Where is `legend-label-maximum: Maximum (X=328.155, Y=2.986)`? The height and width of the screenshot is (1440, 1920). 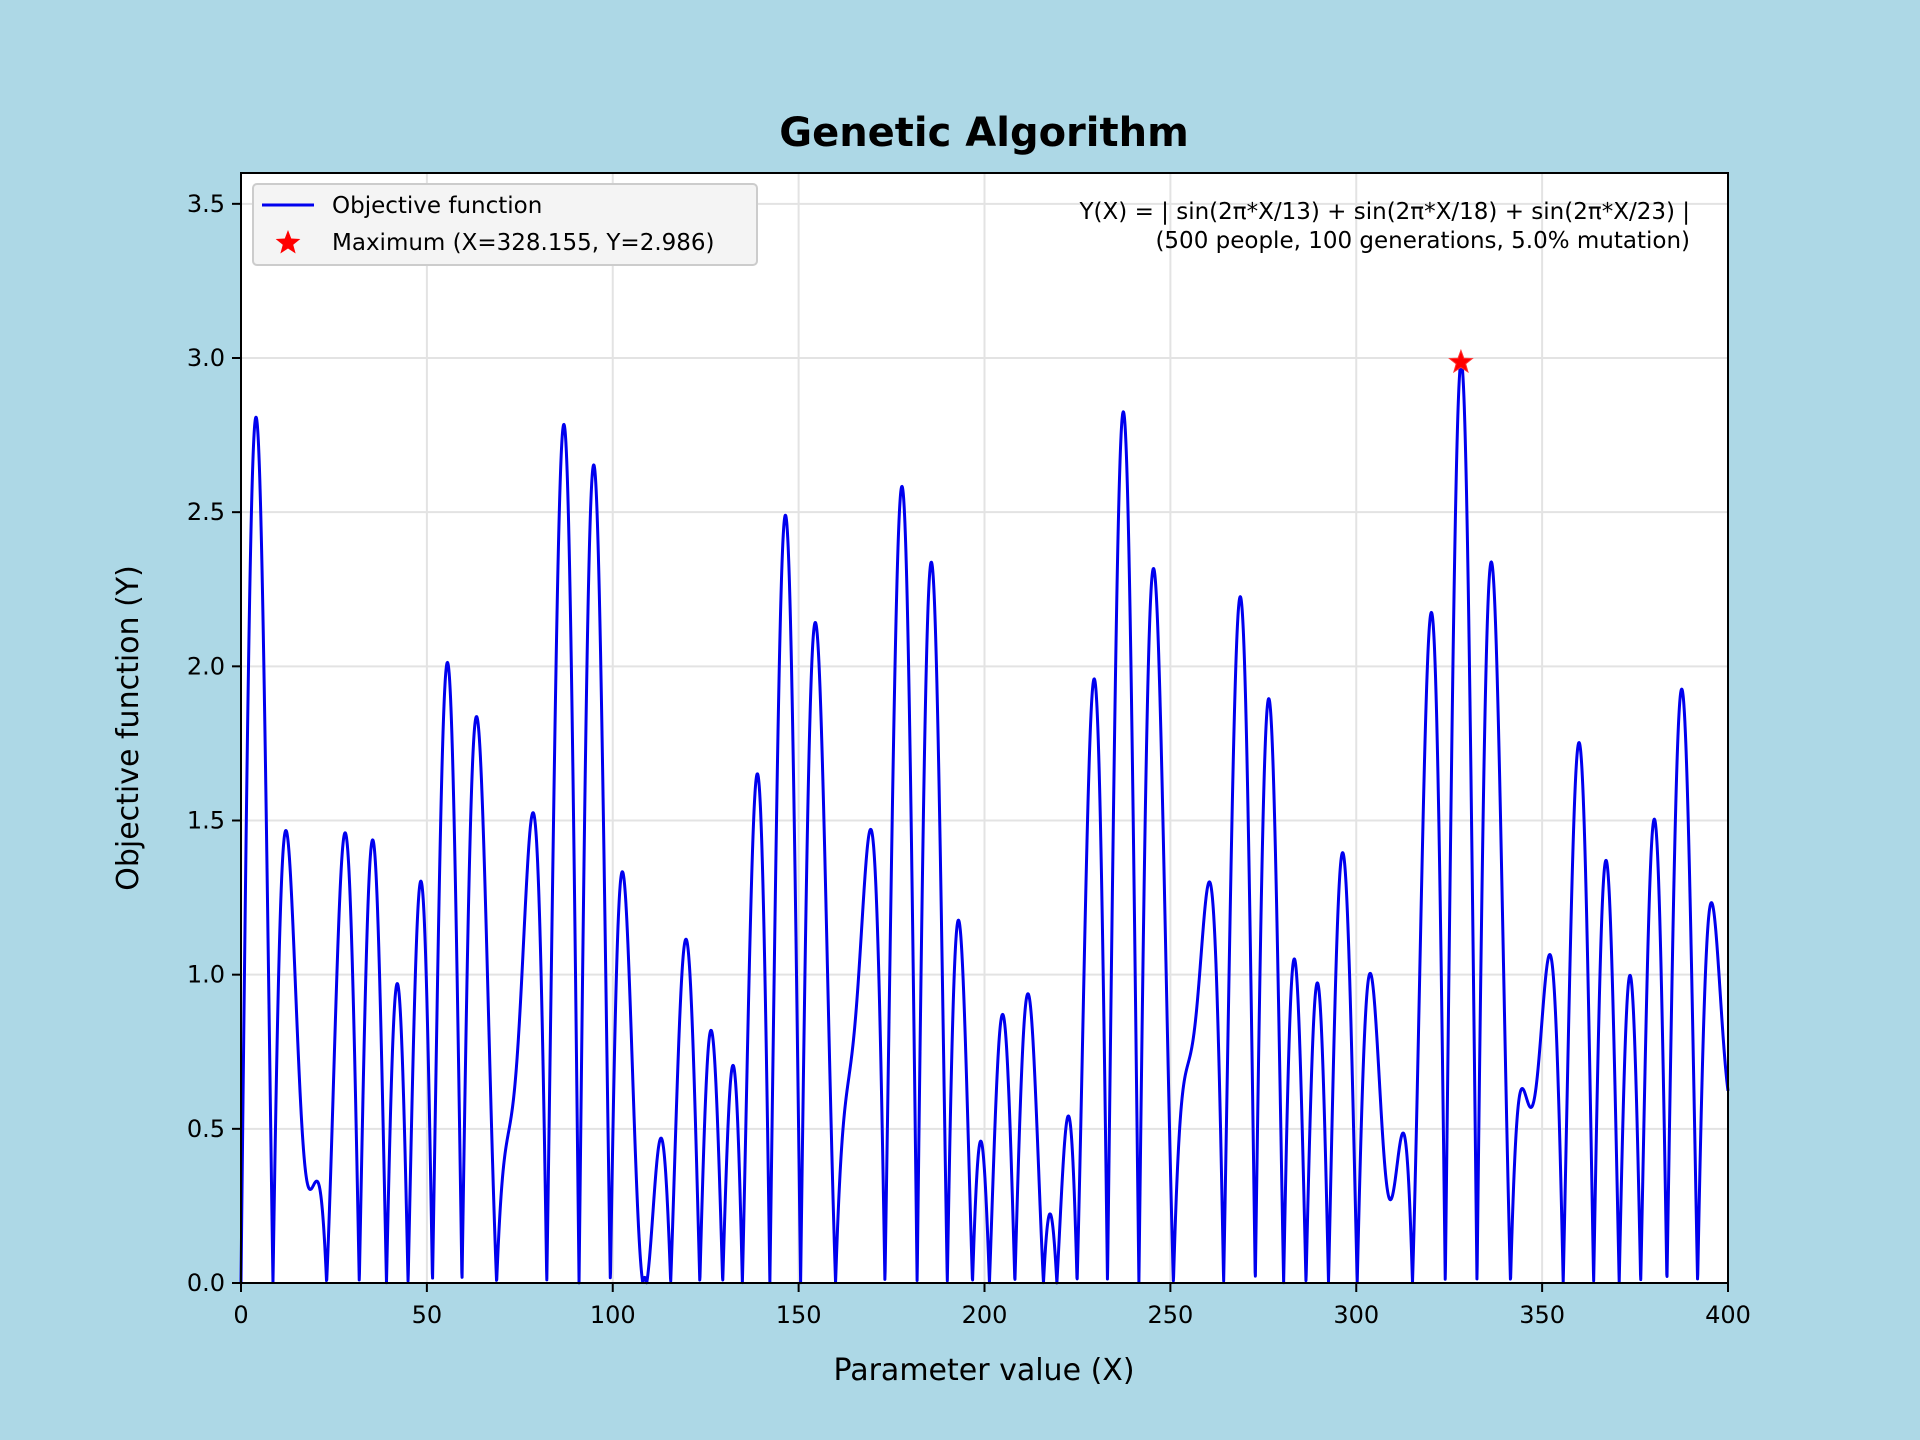
legend-label-maximum: Maximum (X=328.155, Y=2.986) is located at coordinates (523, 243).